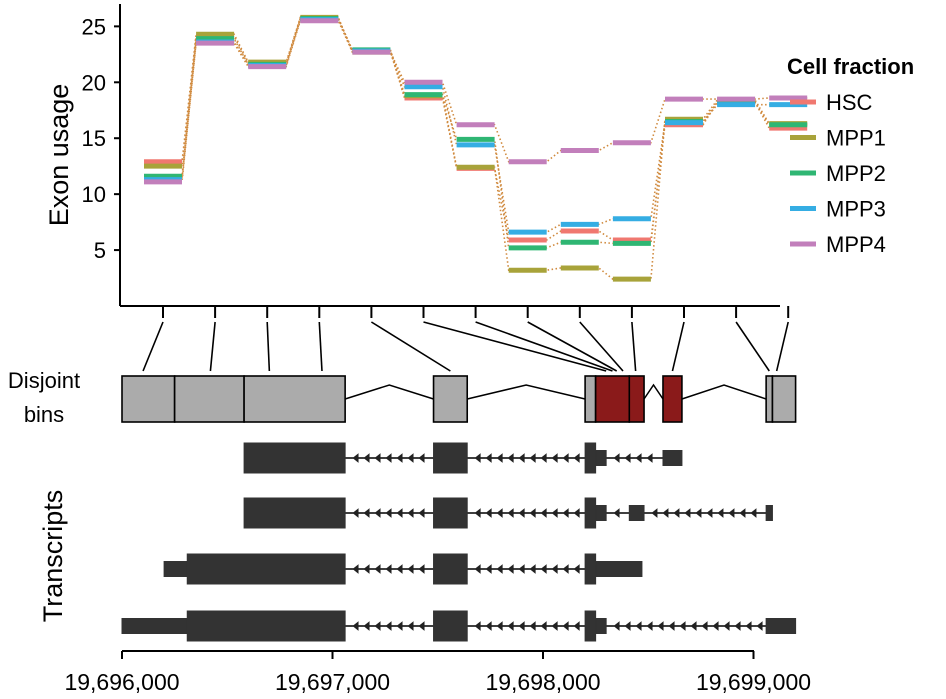  Describe the element at coordinates (542, 682) in the screenshot. I see `genomic-tick-label: 19,698,000` at that location.